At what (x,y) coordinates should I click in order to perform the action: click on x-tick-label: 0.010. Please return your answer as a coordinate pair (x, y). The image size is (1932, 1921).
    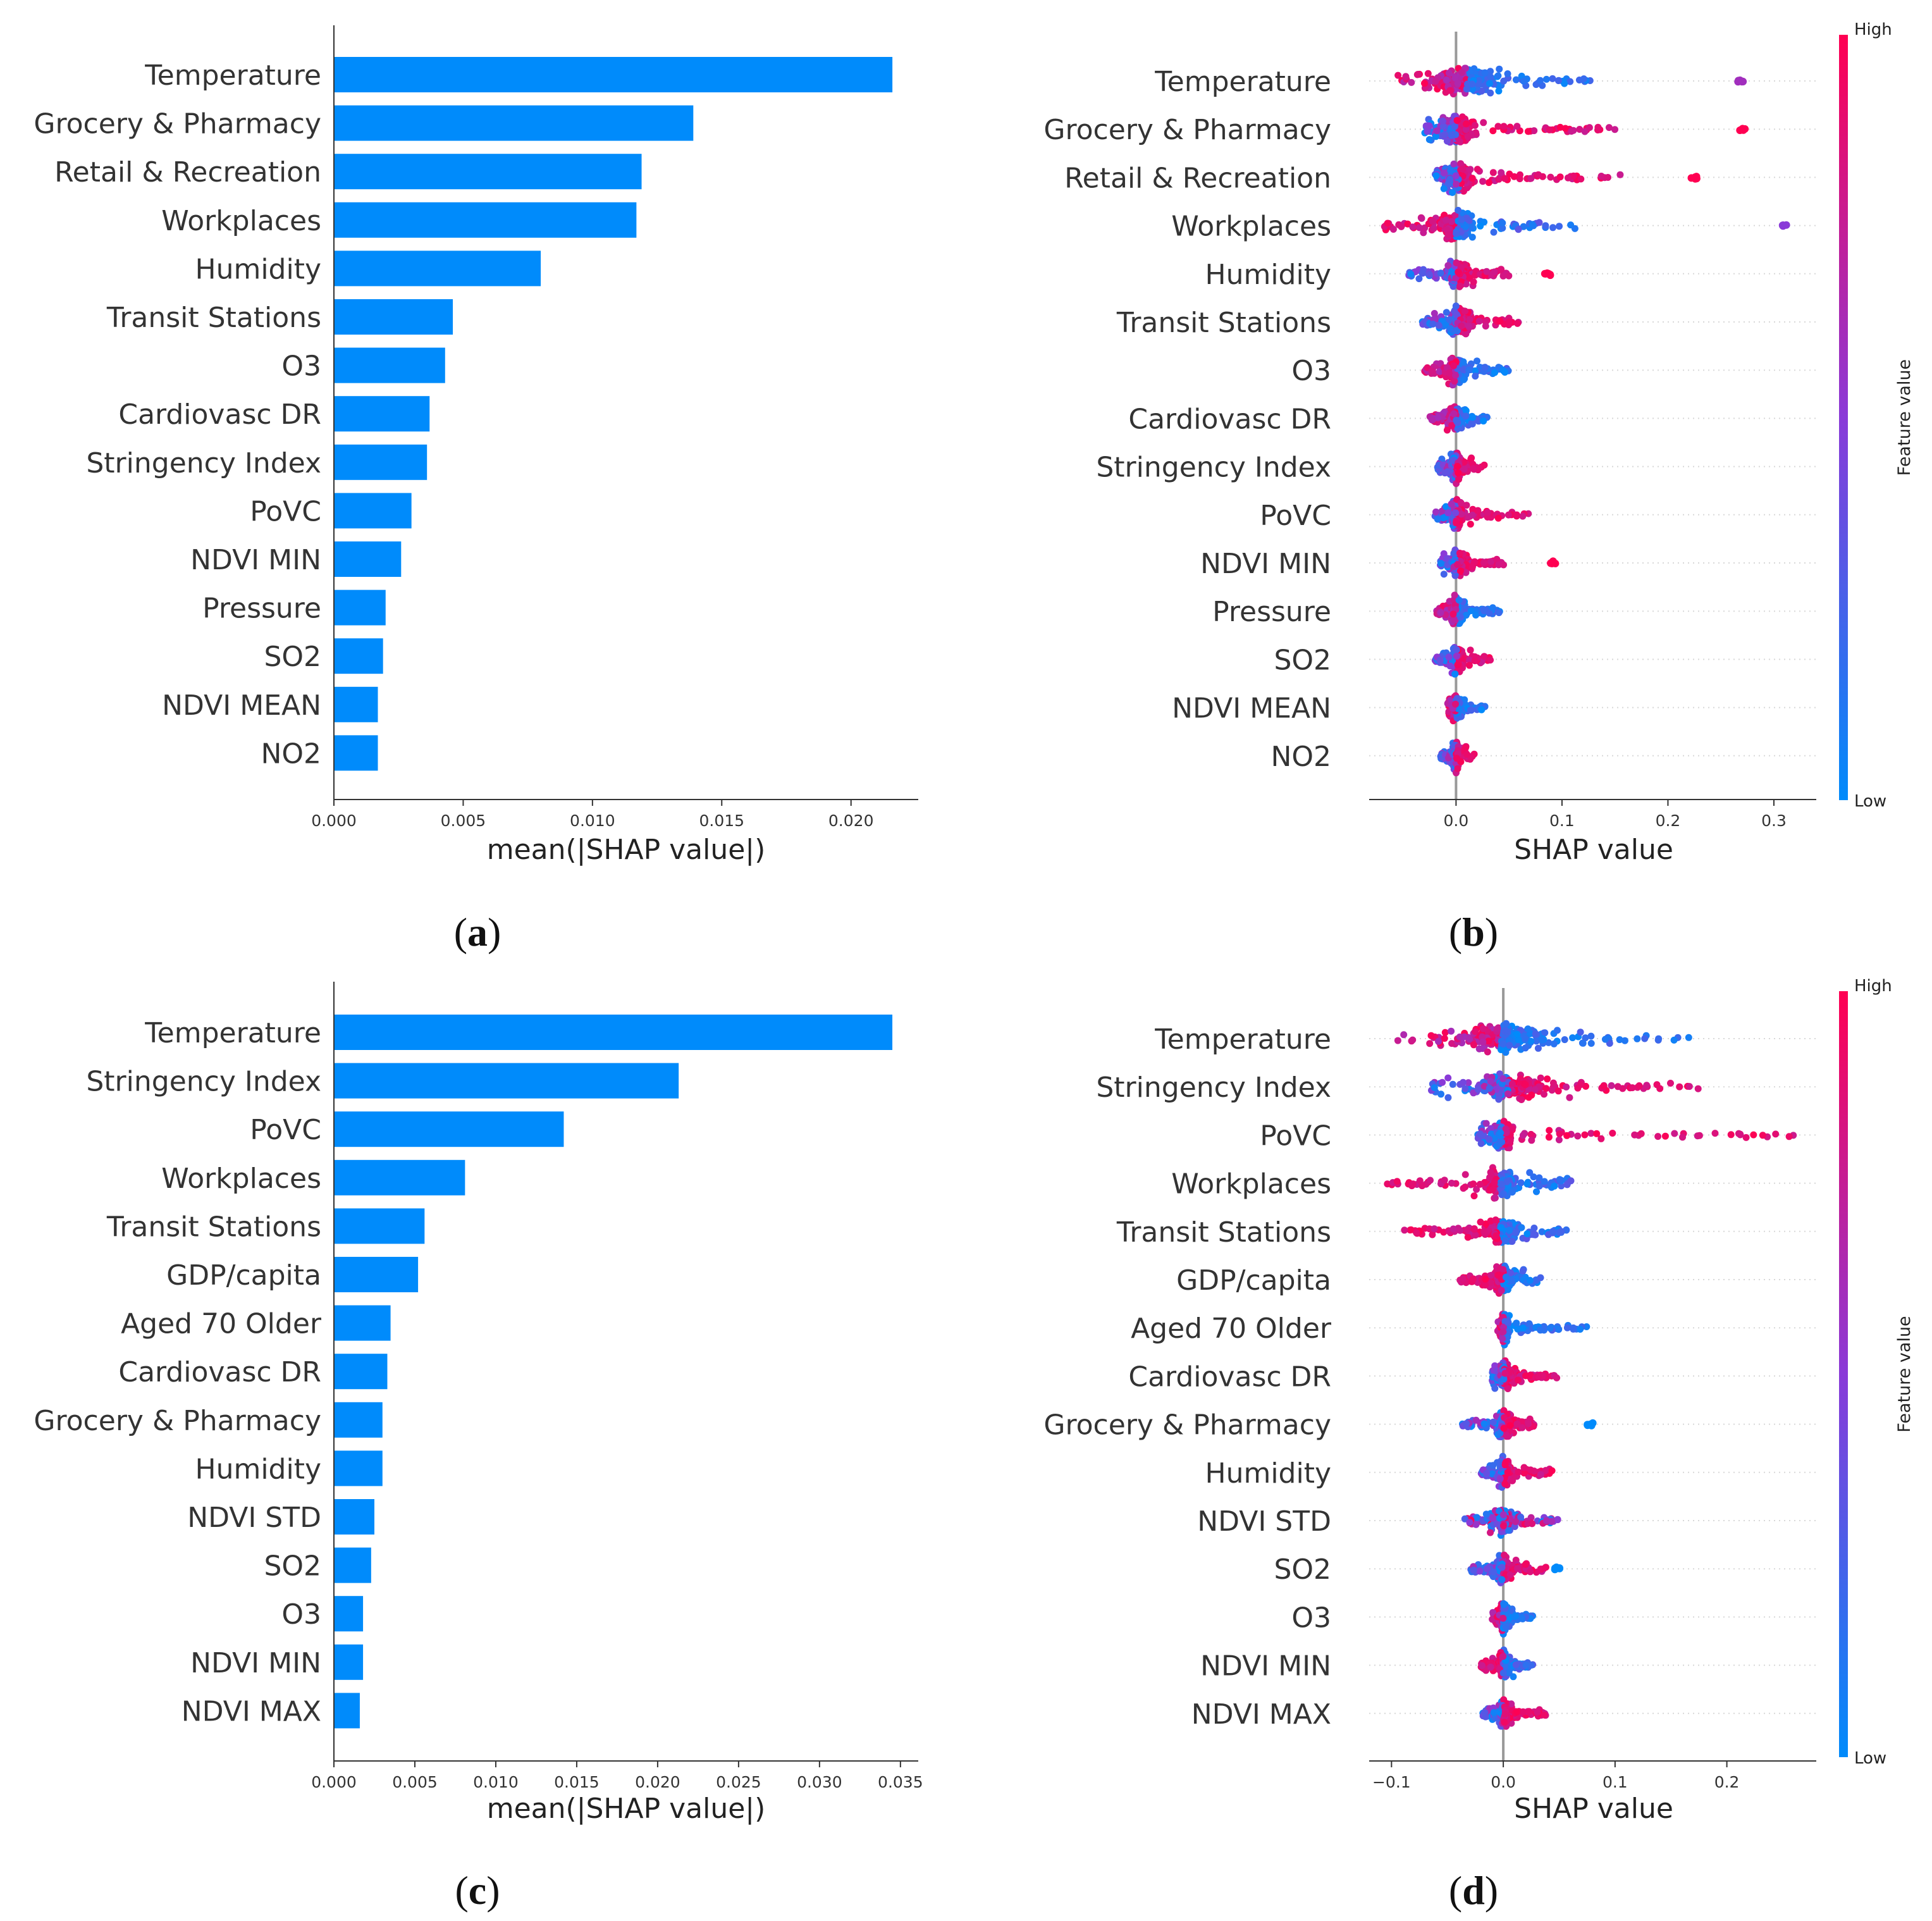
    Looking at the image, I should click on (496, 1782).